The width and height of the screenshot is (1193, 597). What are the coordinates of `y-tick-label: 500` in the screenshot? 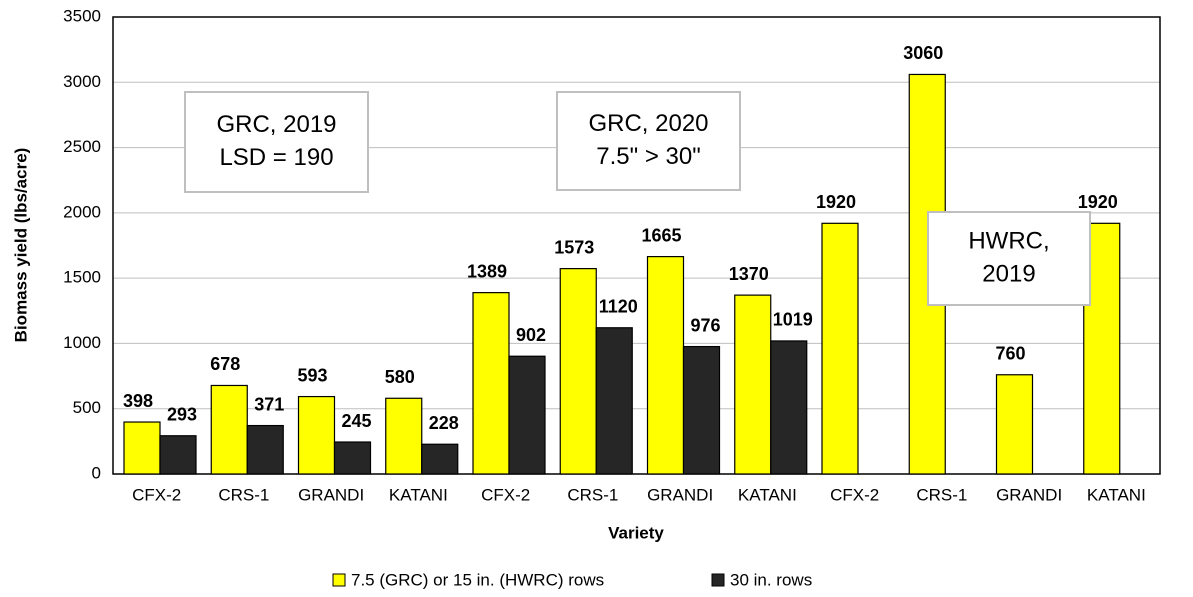 It's located at (87, 407).